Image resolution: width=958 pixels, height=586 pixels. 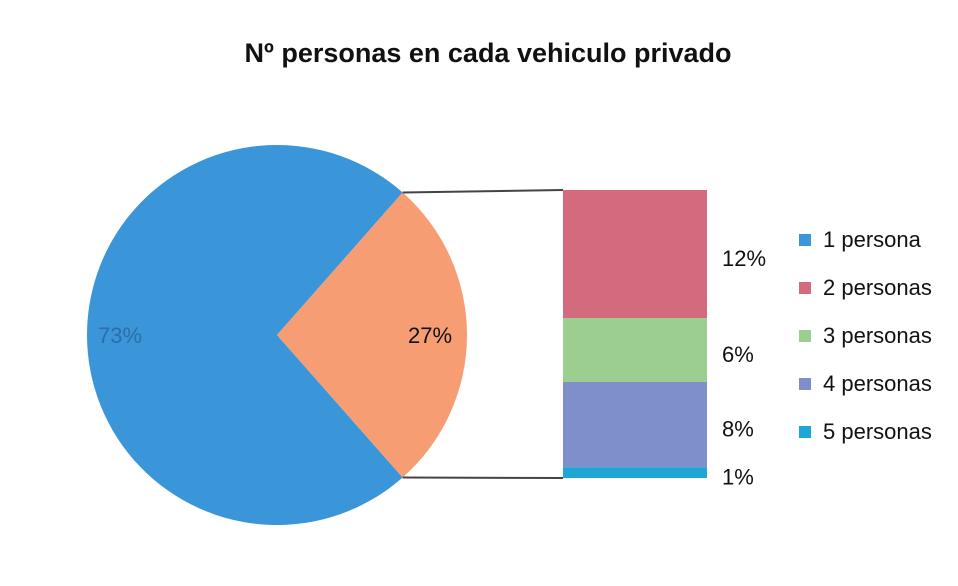 I want to click on legend-label: 5 personas, so click(x=877, y=431).